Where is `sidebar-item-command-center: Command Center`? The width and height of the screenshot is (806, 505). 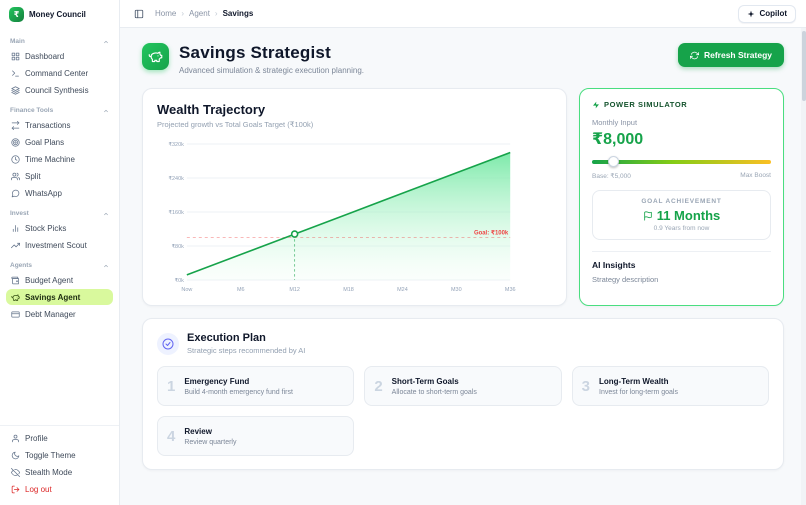 sidebar-item-command-center: Command Center is located at coordinates (59, 73).